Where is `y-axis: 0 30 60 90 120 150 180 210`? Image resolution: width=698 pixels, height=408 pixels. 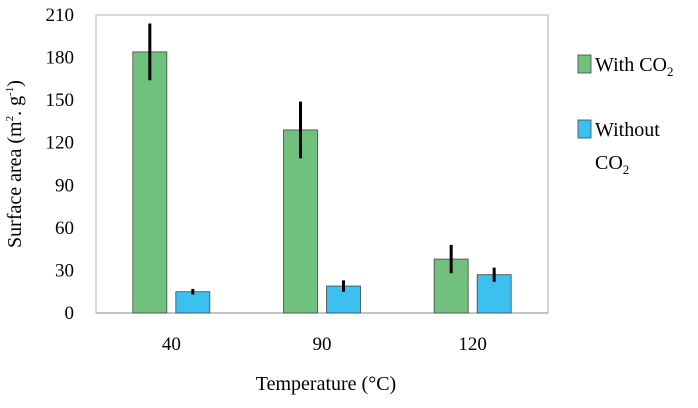 y-axis: 0 30 60 90 120 150 180 210 is located at coordinates (60, 164).